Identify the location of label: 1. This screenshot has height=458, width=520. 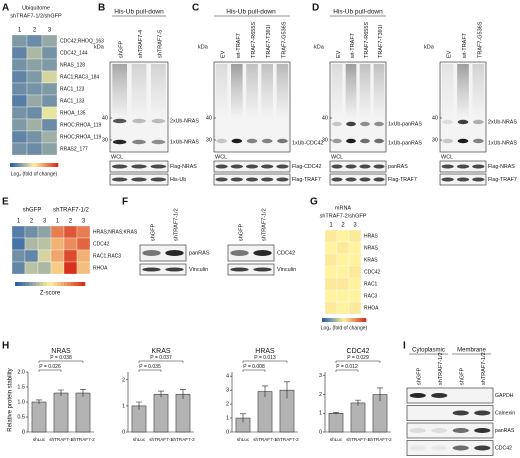
(331, 226).